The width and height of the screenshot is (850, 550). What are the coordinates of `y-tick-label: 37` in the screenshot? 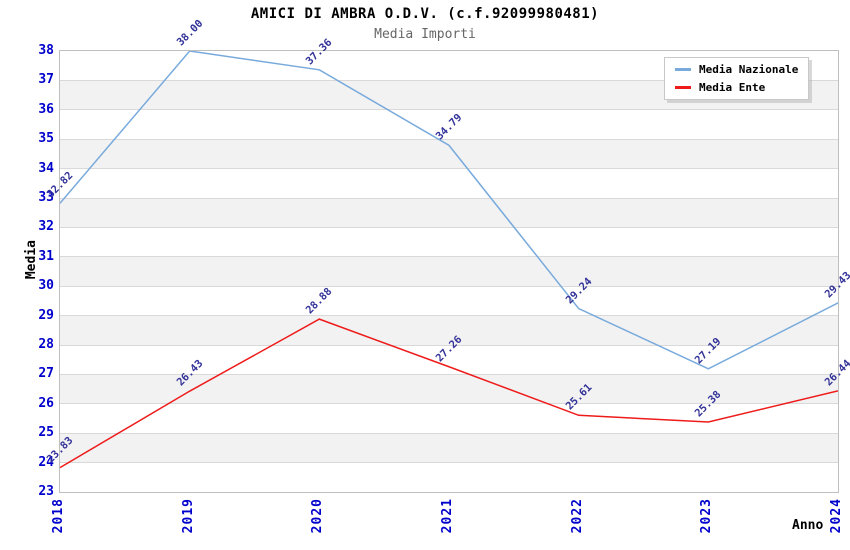 It's located at (46, 80).